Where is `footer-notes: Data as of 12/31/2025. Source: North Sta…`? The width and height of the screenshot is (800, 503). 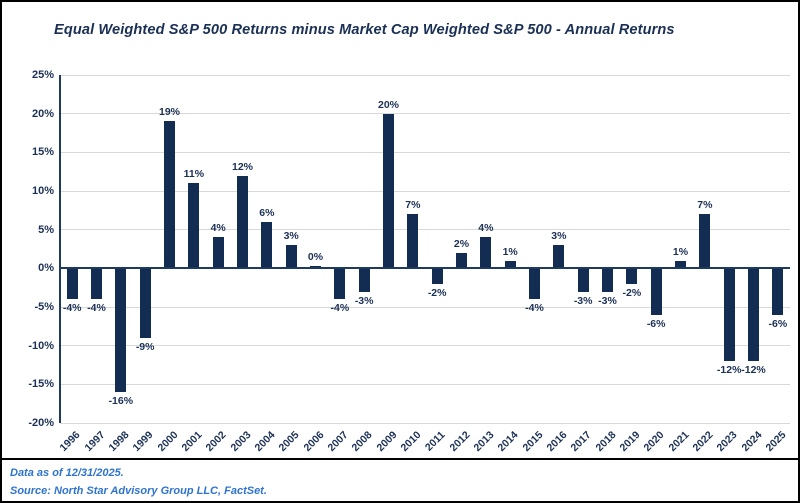 footer-notes: Data as of 12/31/2025. Source: North Sta… is located at coordinates (400, 482).